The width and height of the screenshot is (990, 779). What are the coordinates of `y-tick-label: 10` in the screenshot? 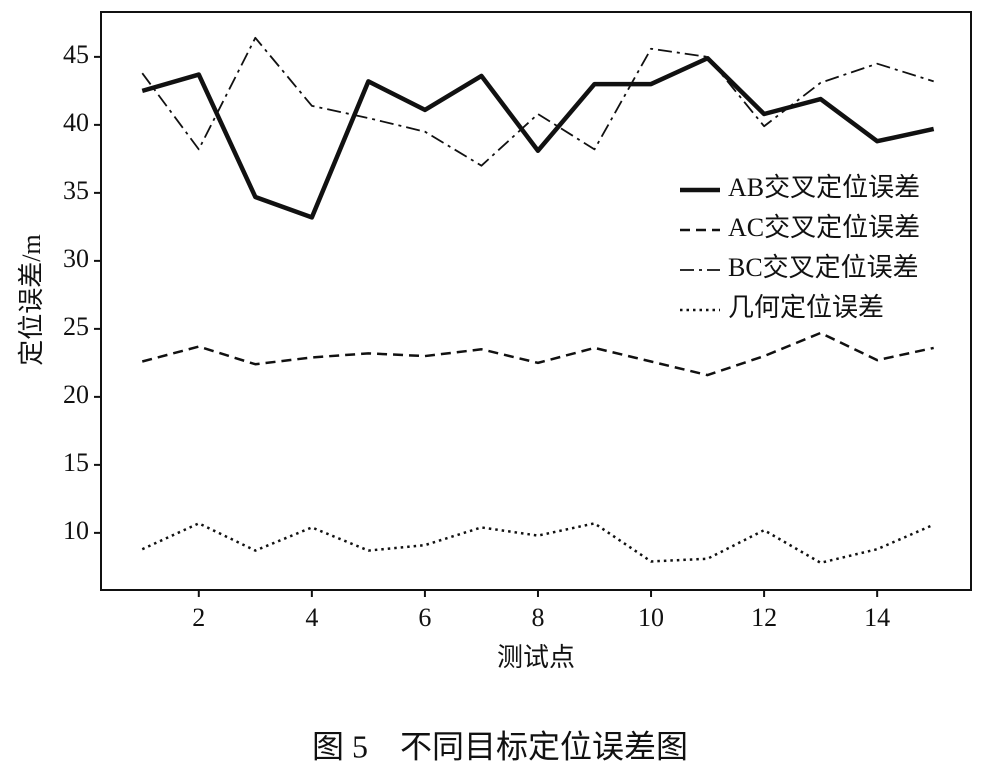 It's located at (76, 530).